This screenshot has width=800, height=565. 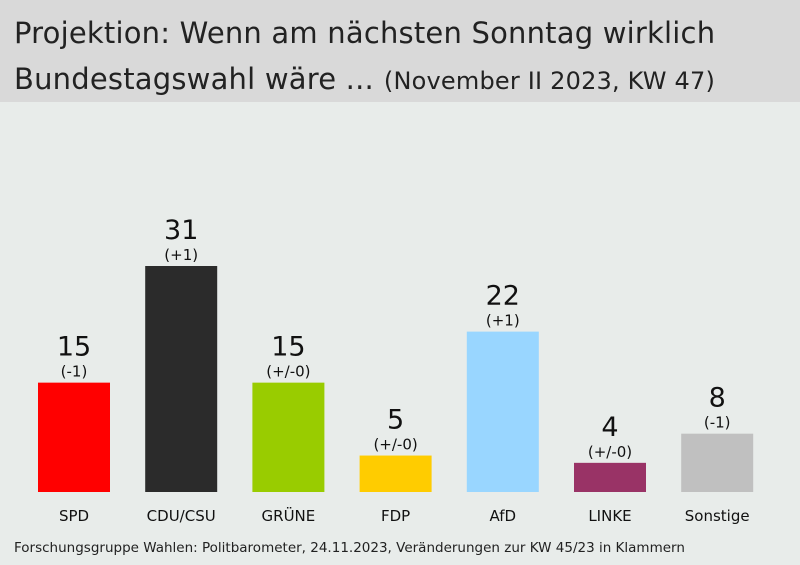 I want to click on value-label-cdu-csu: 31, so click(x=181, y=230).